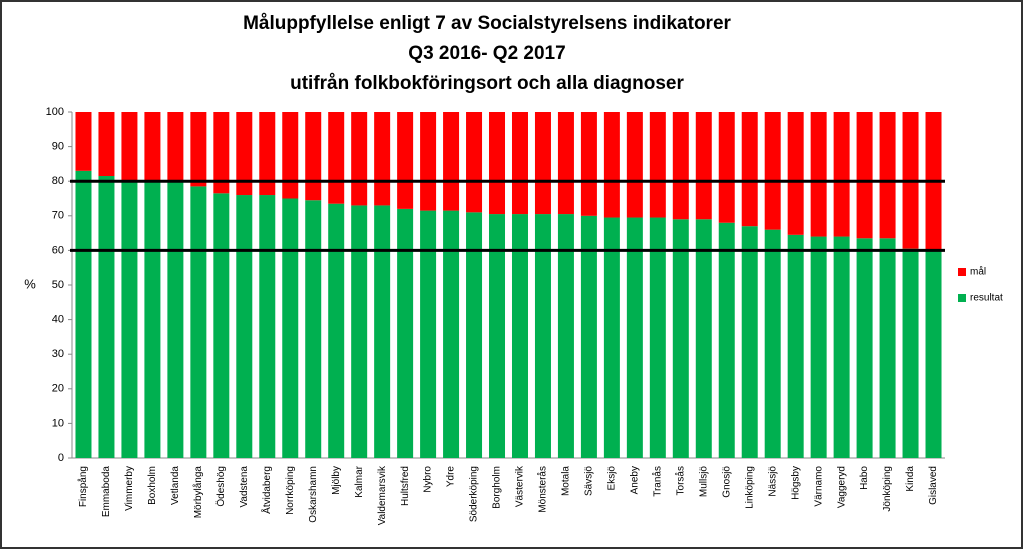 The height and width of the screenshot is (549, 1023). What do you see at coordinates (382, 495) in the screenshot?
I see `x-tick-label: Valdemarsvik` at bounding box center [382, 495].